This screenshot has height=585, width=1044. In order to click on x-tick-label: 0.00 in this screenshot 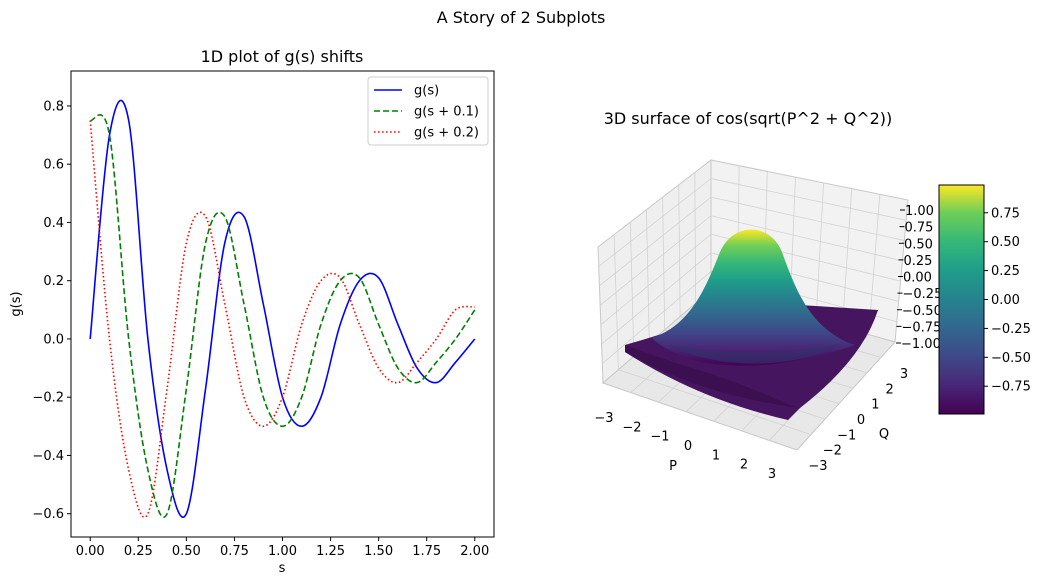, I will do `click(90, 551)`.